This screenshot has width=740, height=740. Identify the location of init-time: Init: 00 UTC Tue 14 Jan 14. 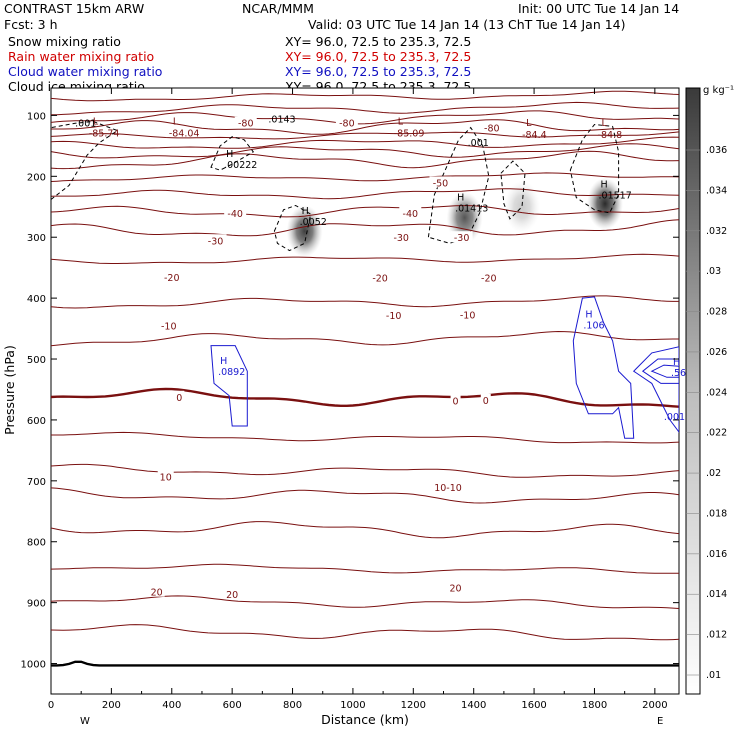
(598, 8).